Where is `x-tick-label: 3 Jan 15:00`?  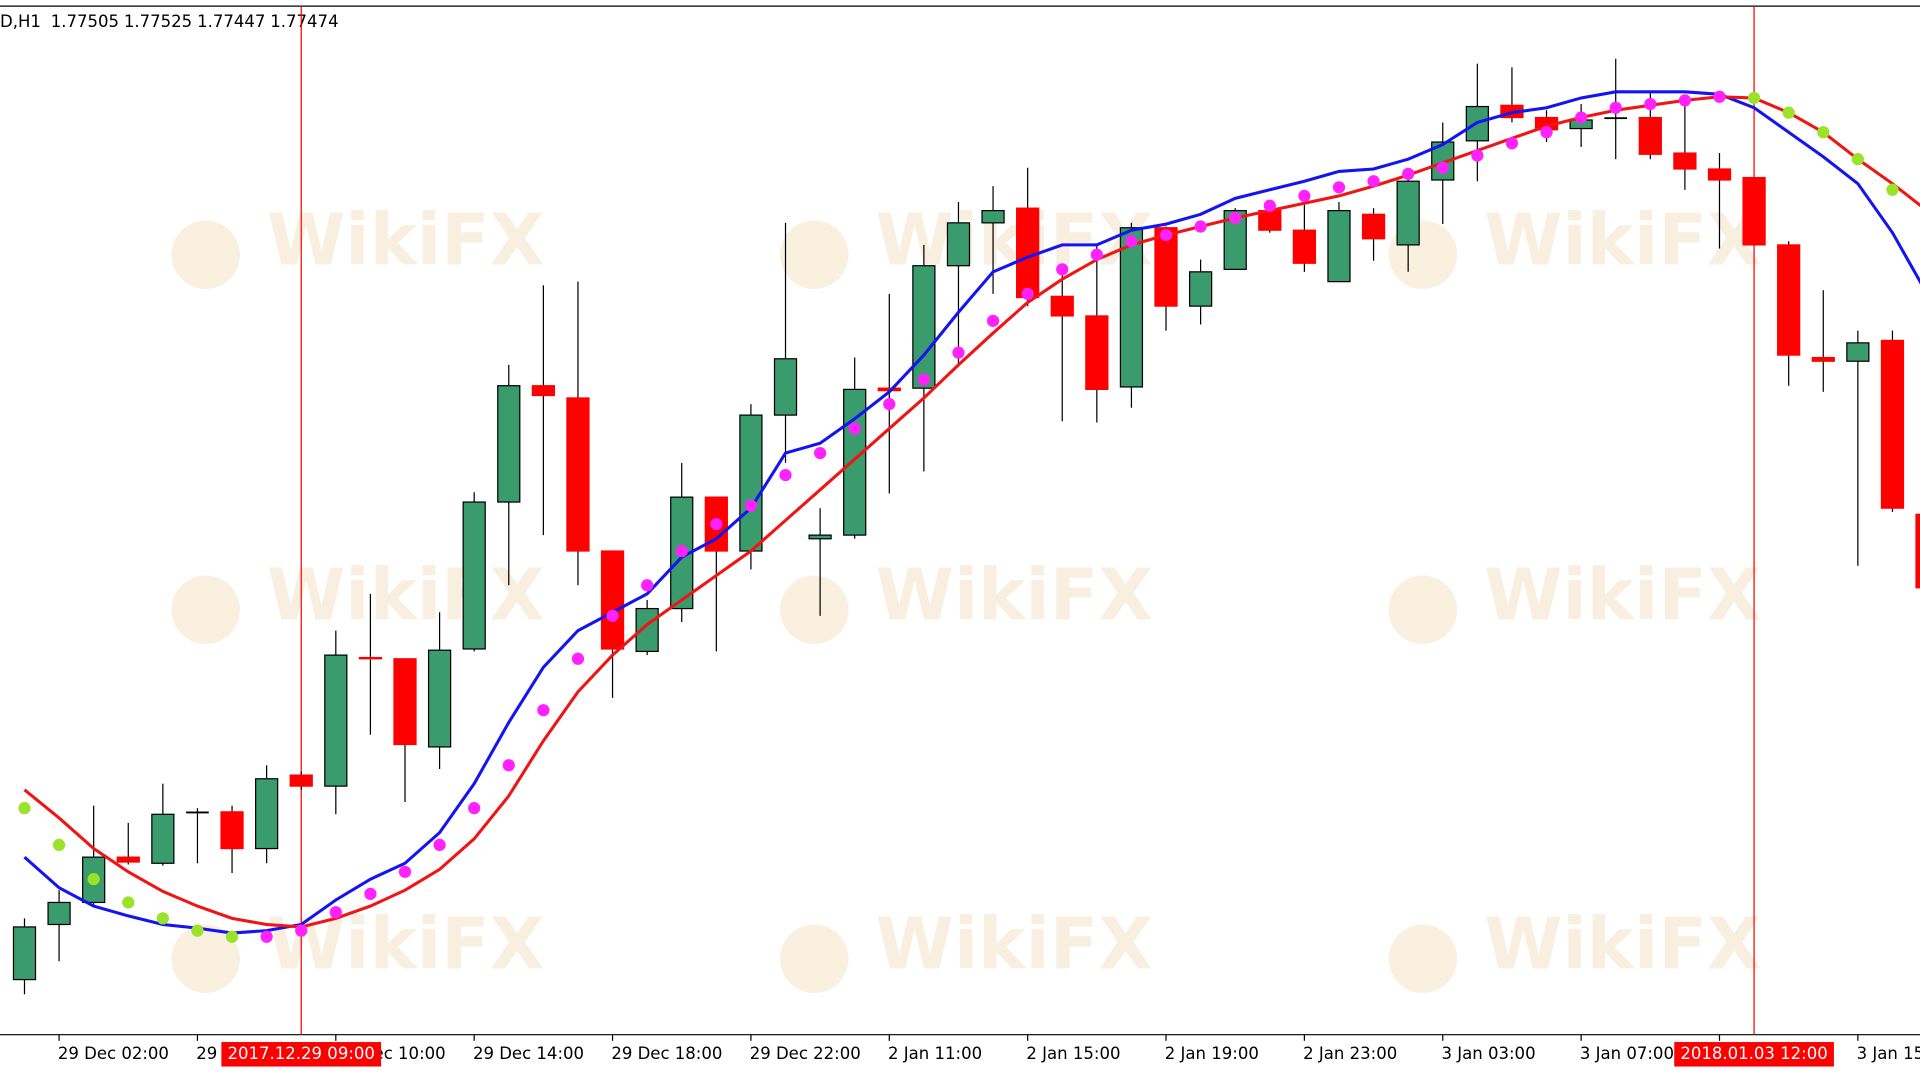
x-tick-label: 3 Jan 15:00 is located at coordinates (1888, 1053).